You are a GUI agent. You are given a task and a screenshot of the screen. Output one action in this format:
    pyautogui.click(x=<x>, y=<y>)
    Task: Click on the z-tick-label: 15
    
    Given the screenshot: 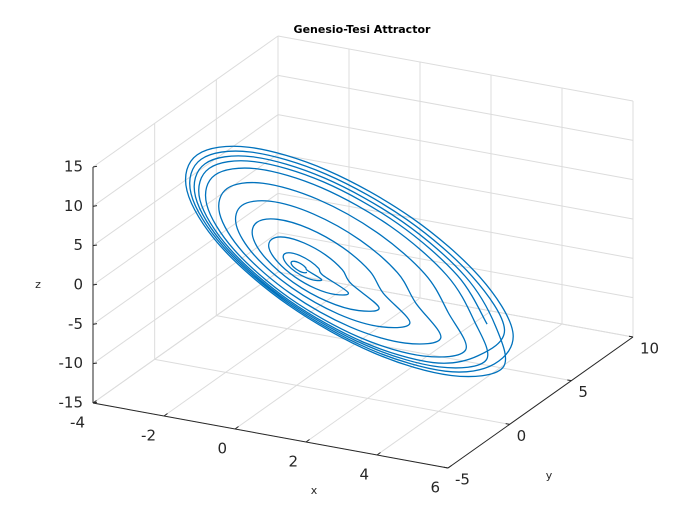 What is the action you would take?
    pyautogui.click(x=73, y=167)
    